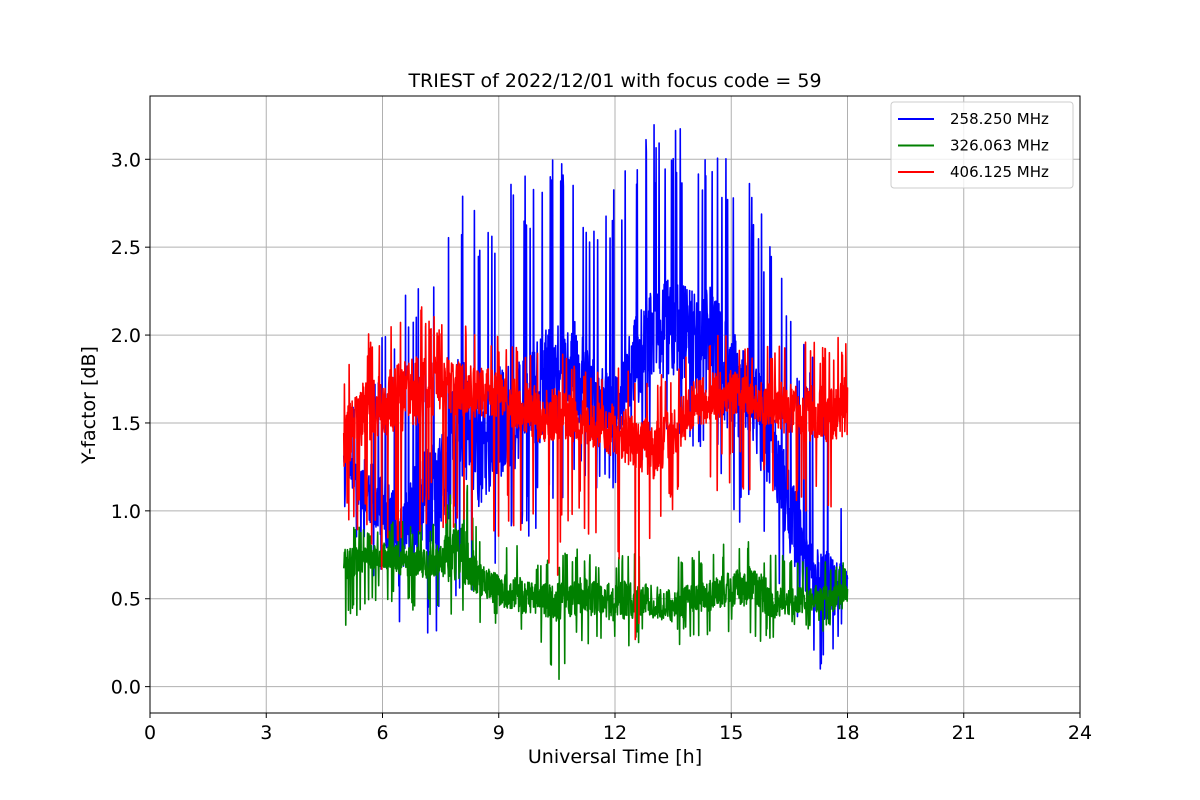 The height and width of the screenshot is (800, 1200). What do you see at coordinates (499, 733) in the screenshot?
I see `x-tick-label: 9` at bounding box center [499, 733].